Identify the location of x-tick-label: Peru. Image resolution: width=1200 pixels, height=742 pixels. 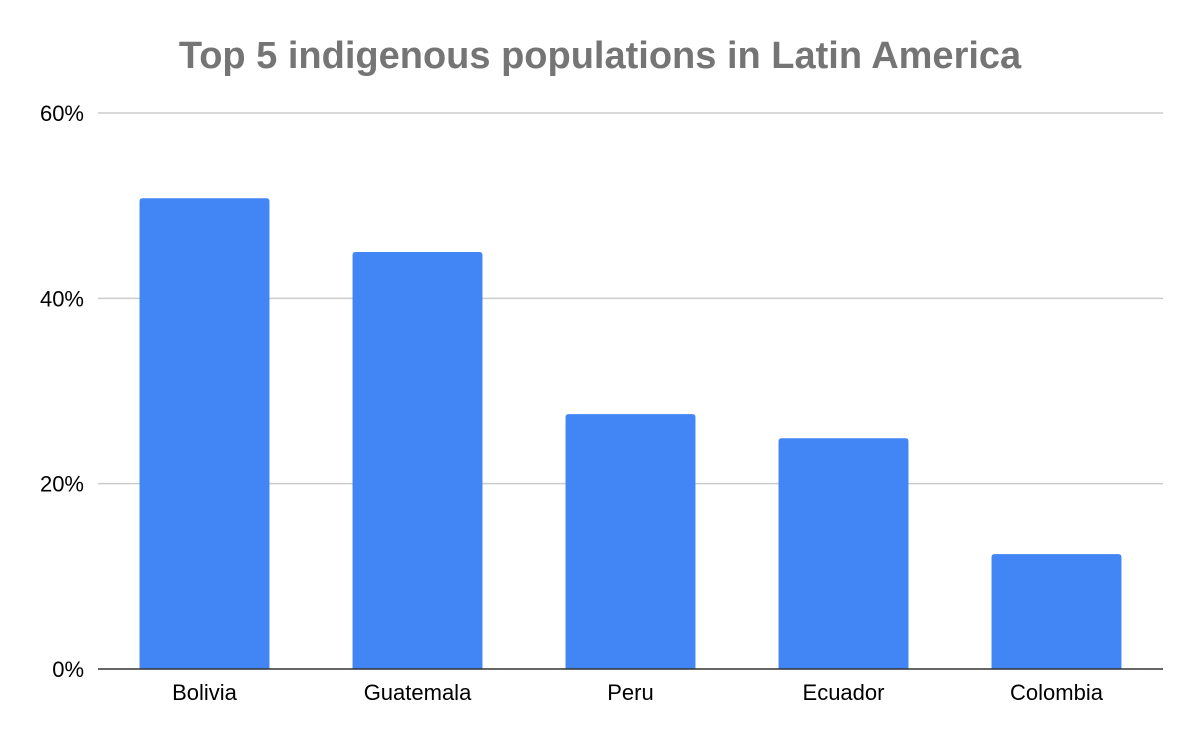
(630, 692).